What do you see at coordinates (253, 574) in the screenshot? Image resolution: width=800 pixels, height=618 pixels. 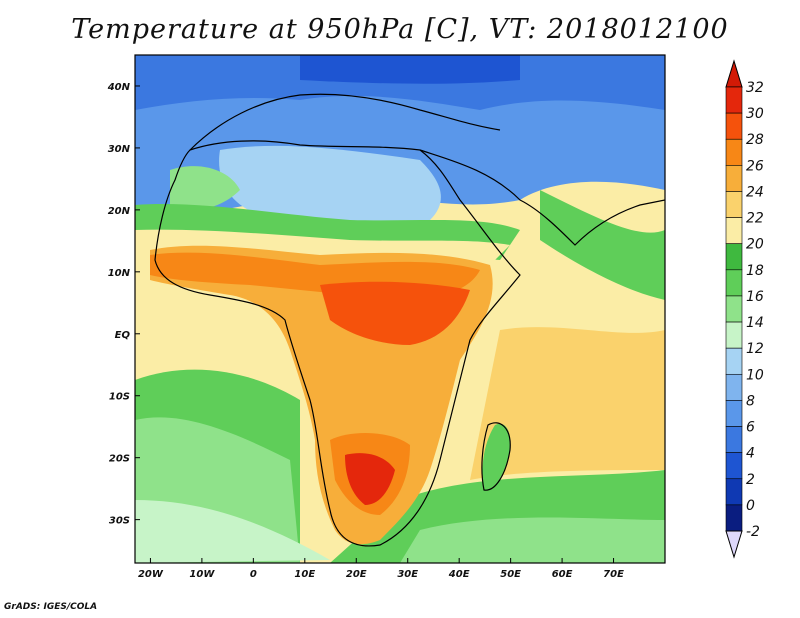 I see `lon-tick-label: 0` at bounding box center [253, 574].